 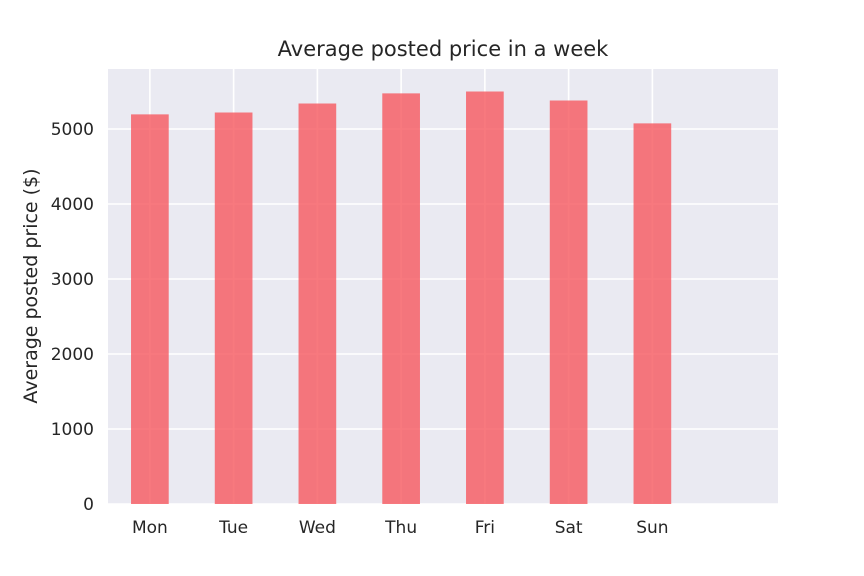 I want to click on chart-title: Average posted price in a week, so click(x=444, y=49).